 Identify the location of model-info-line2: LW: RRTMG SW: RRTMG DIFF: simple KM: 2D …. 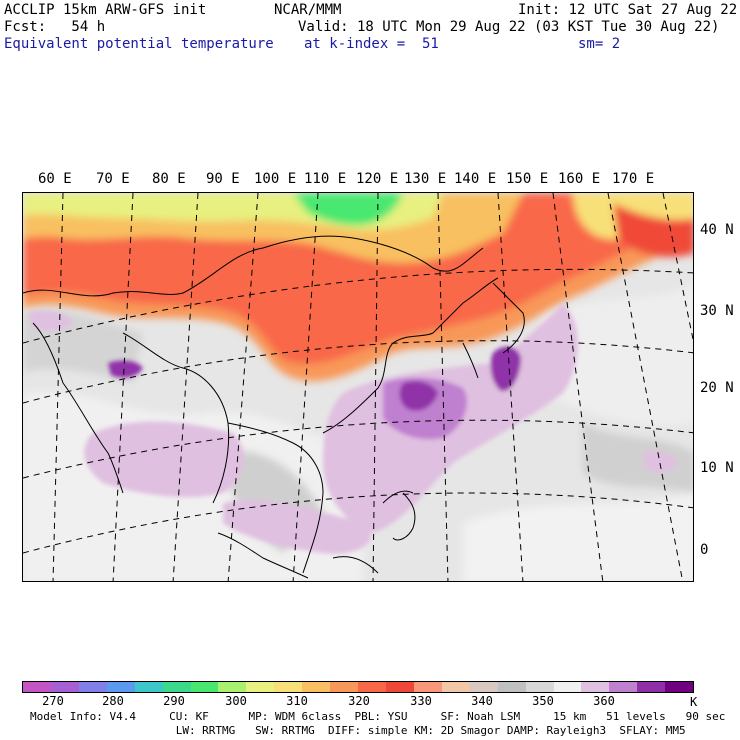
(358, 730).